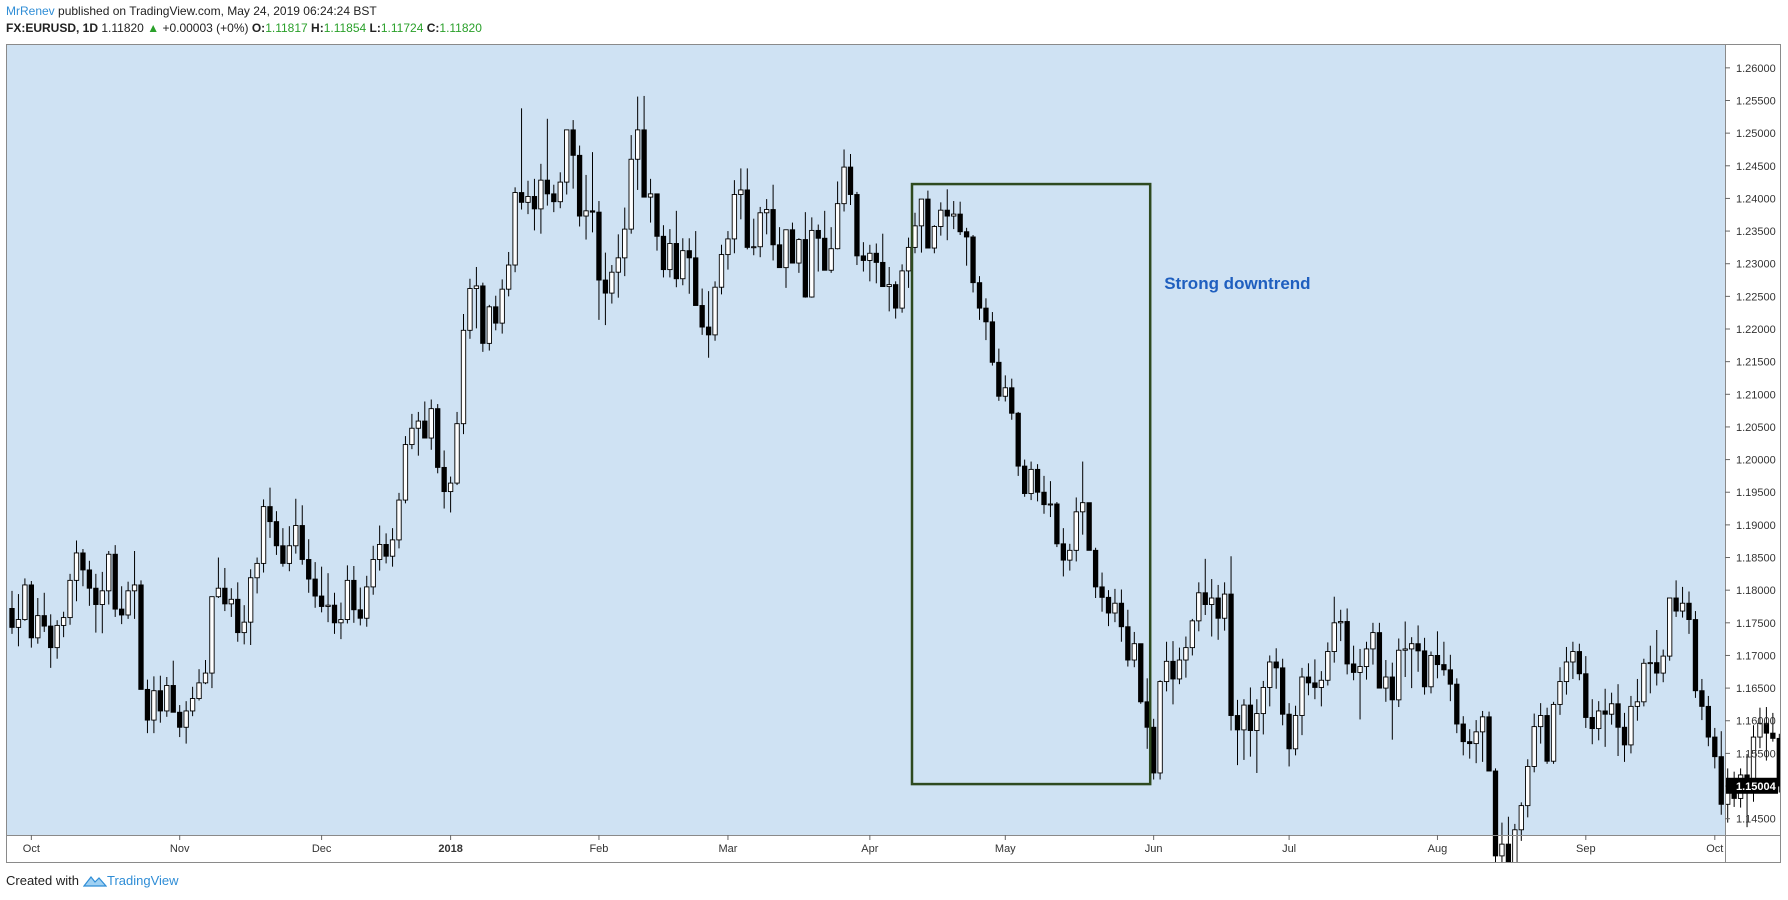 This screenshot has height=900, width=1788. What do you see at coordinates (1154, 849) in the screenshot?
I see `time-tick-label: Jun` at bounding box center [1154, 849].